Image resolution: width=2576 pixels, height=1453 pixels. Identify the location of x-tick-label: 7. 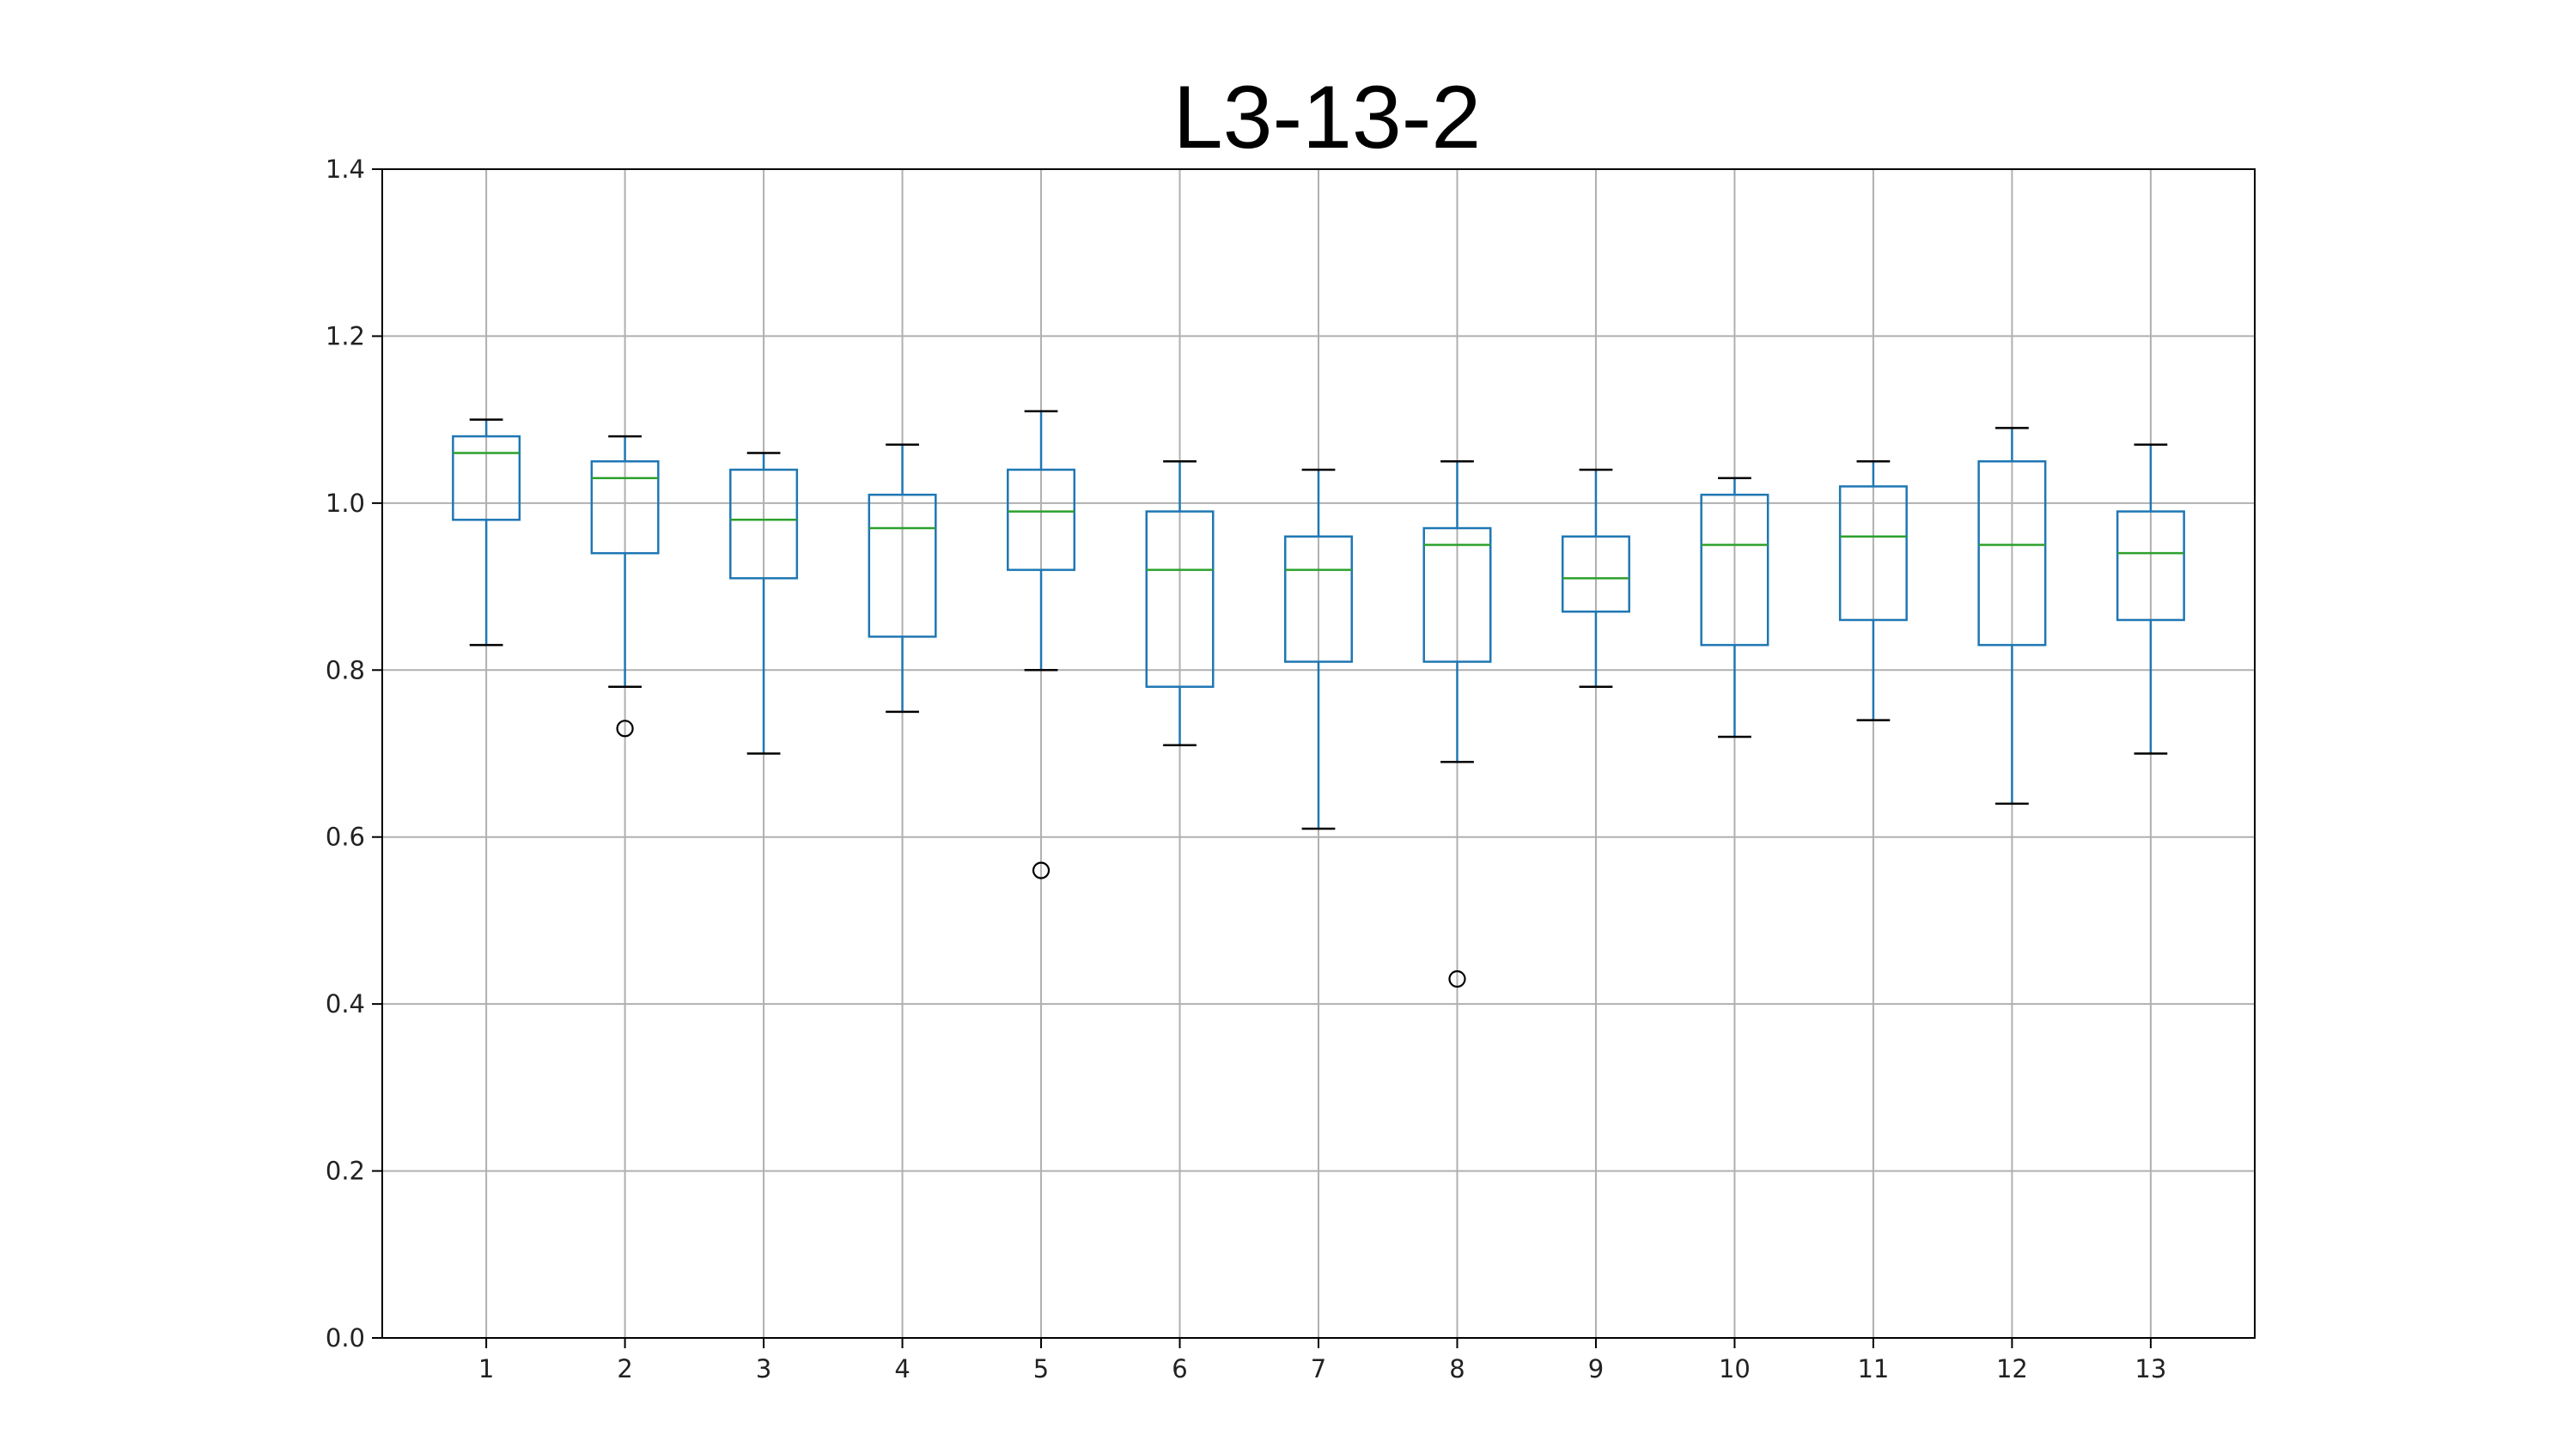
(1318, 1369).